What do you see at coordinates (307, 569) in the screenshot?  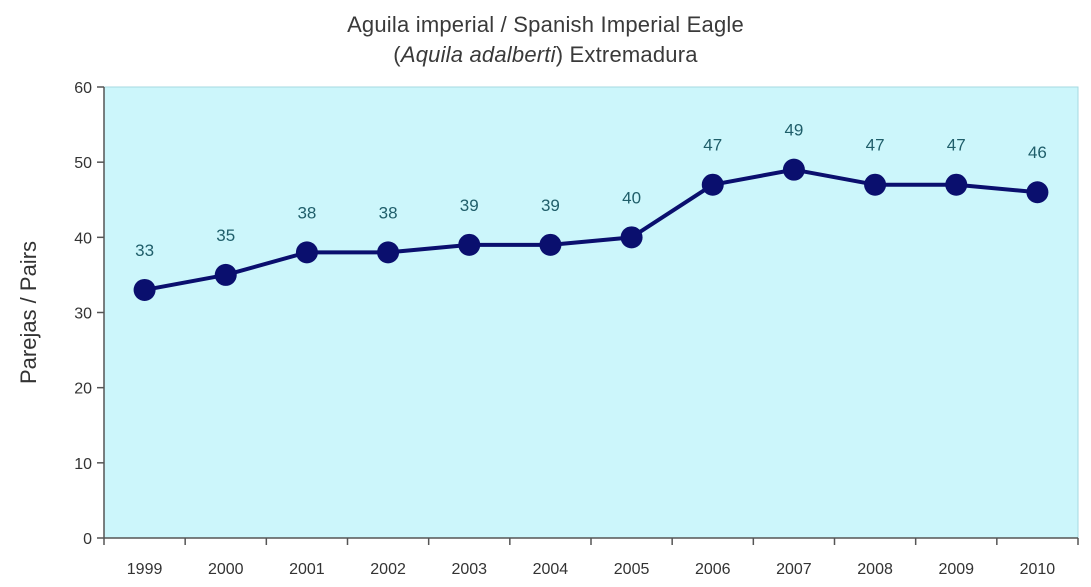 I see `x-tick-label: 2001` at bounding box center [307, 569].